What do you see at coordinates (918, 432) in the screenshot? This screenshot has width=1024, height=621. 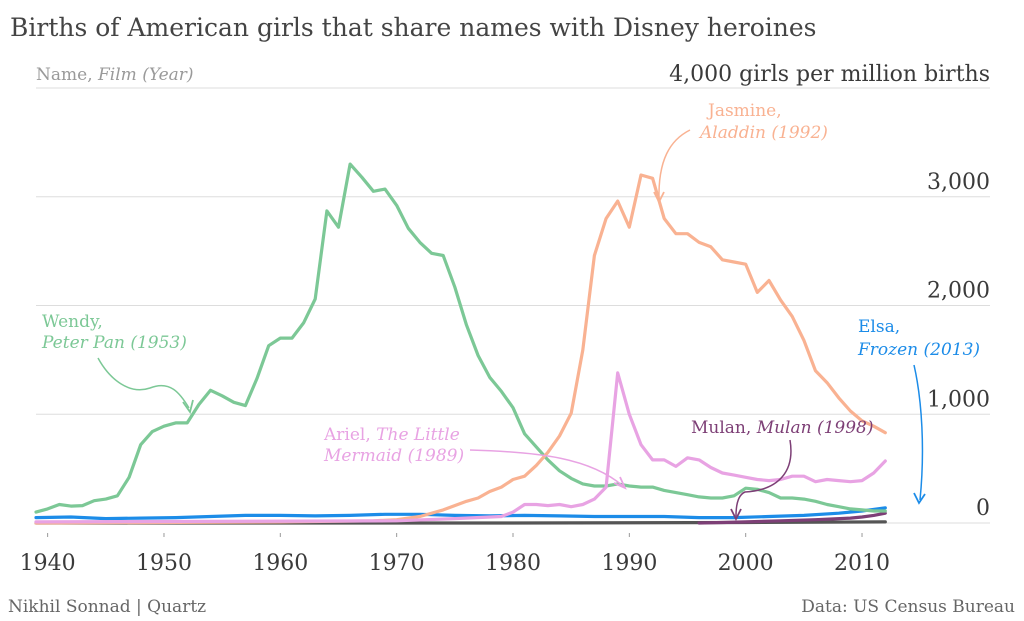 I see `annotation-elsa-arrow` at bounding box center [918, 432].